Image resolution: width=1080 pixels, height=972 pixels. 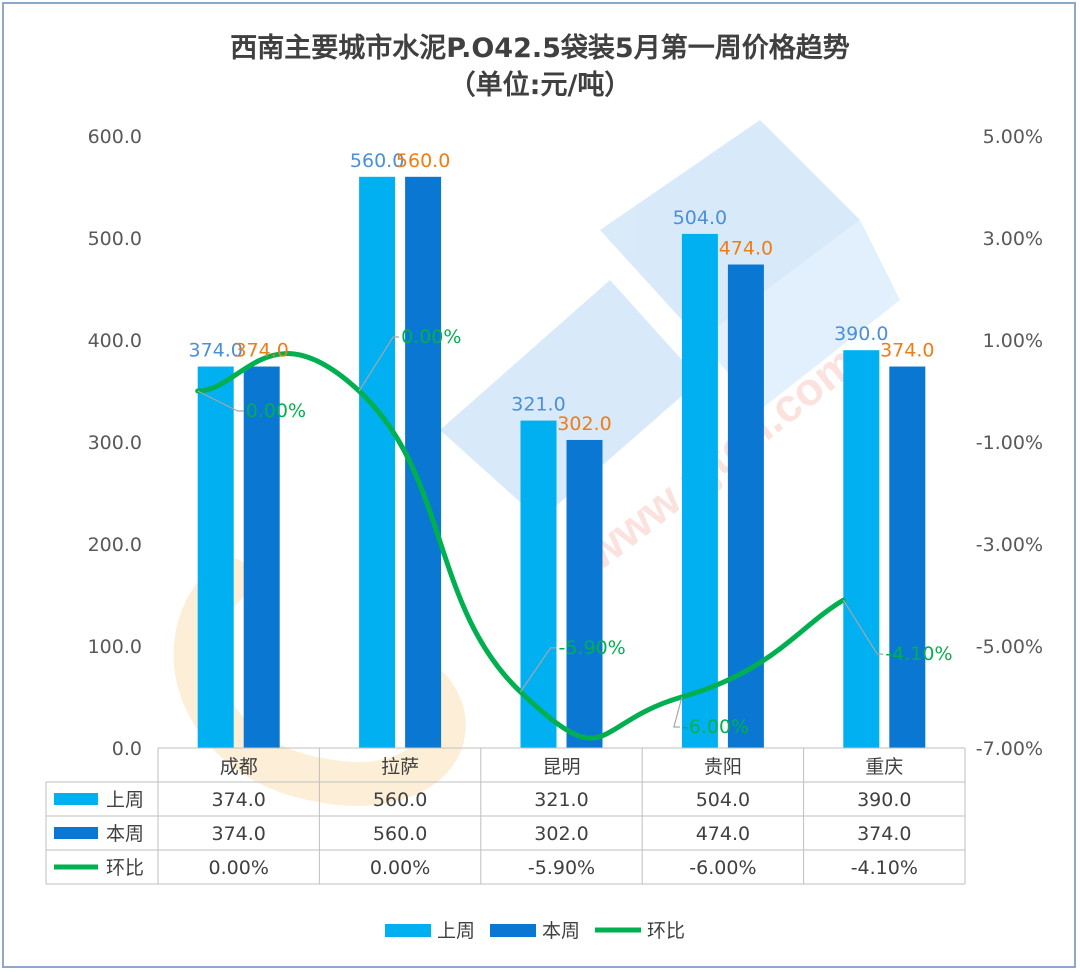 What do you see at coordinates (561, 834) in the screenshot?
I see `table-cell: 302.0` at bounding box center [561, 834].